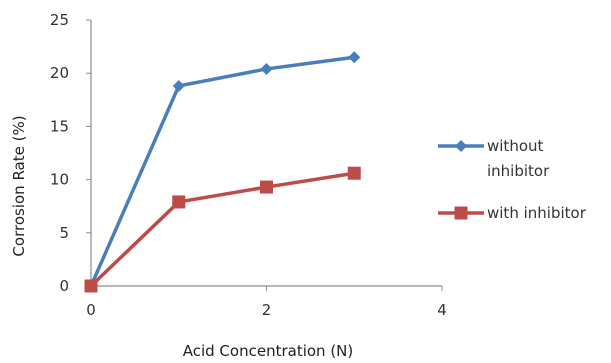  What do you see at coordinates (518, 171) in the screenshot?
I see `legend-label-line: inhibitor` at bounding box center [518, 171].